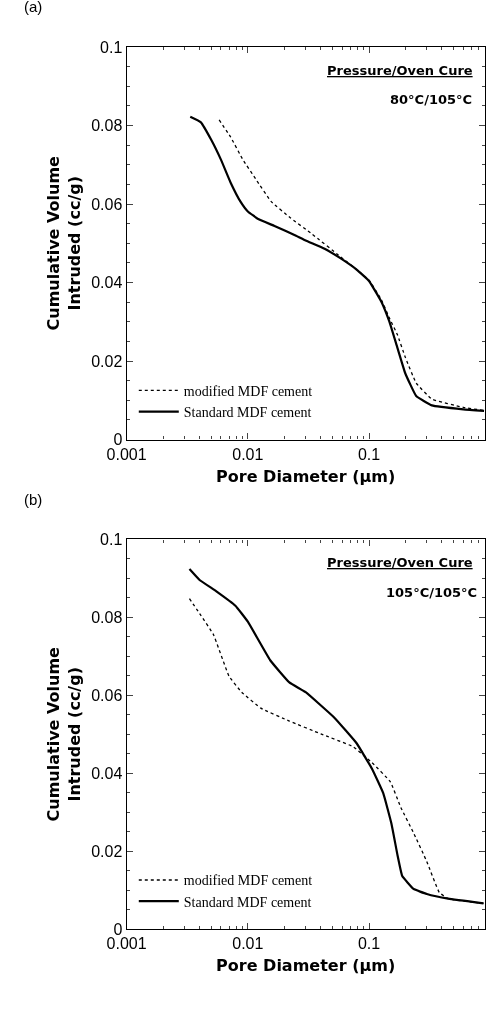 The height and width of the screenshot is (1020, 489). Describe the element at coordinates (33, 7) in the screenshot. I see `chart-title: (a)` at that location.